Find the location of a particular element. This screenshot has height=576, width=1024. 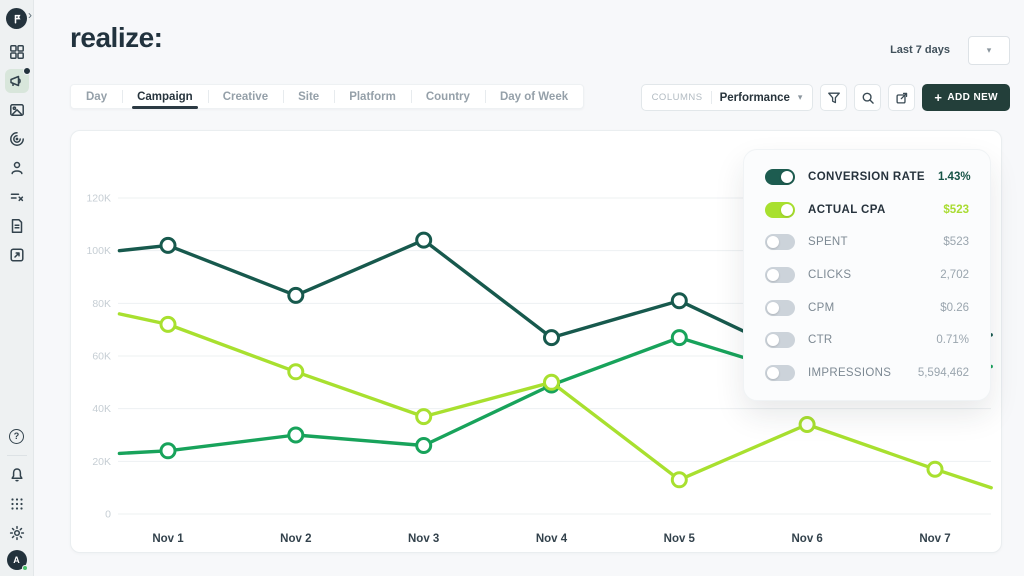

sidebar-item-help: ? is located at coordinates (17, 436).